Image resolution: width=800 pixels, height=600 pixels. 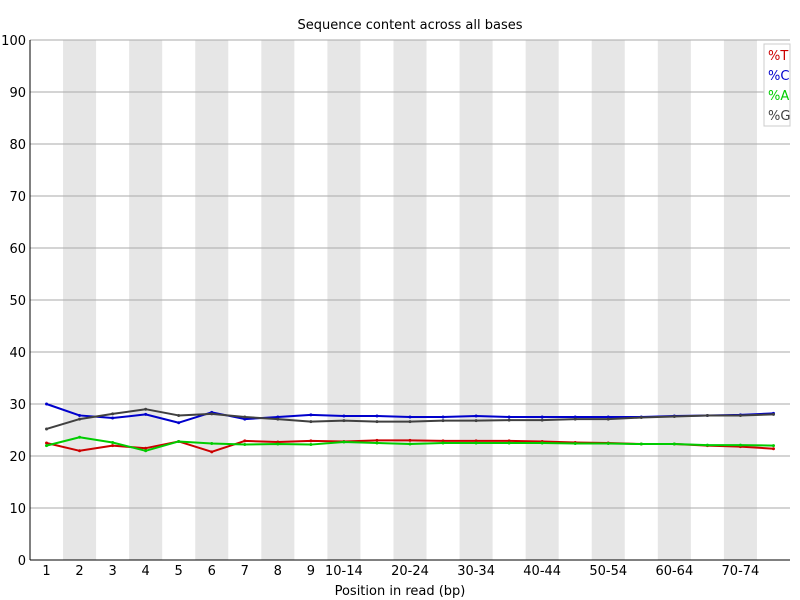 I want to click on x-tick-50-54: 50-54, so click(x=608, y=571).